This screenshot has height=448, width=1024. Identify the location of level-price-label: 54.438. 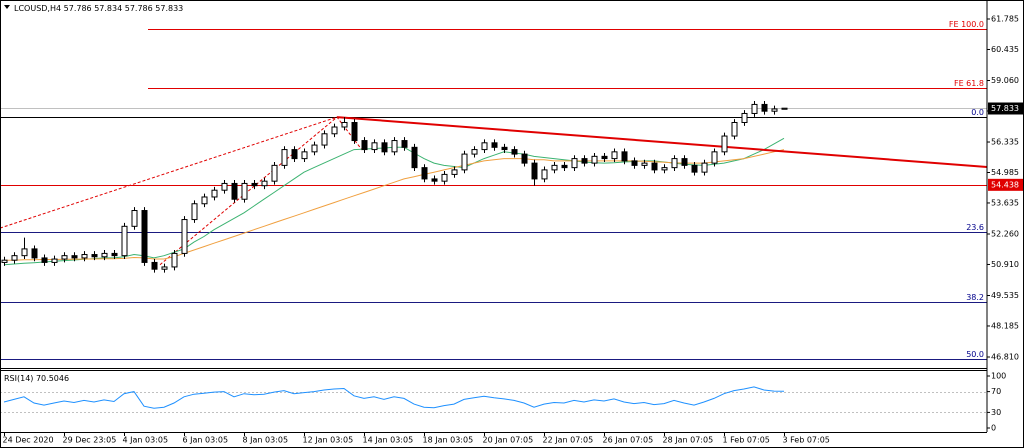
(1005, 184).